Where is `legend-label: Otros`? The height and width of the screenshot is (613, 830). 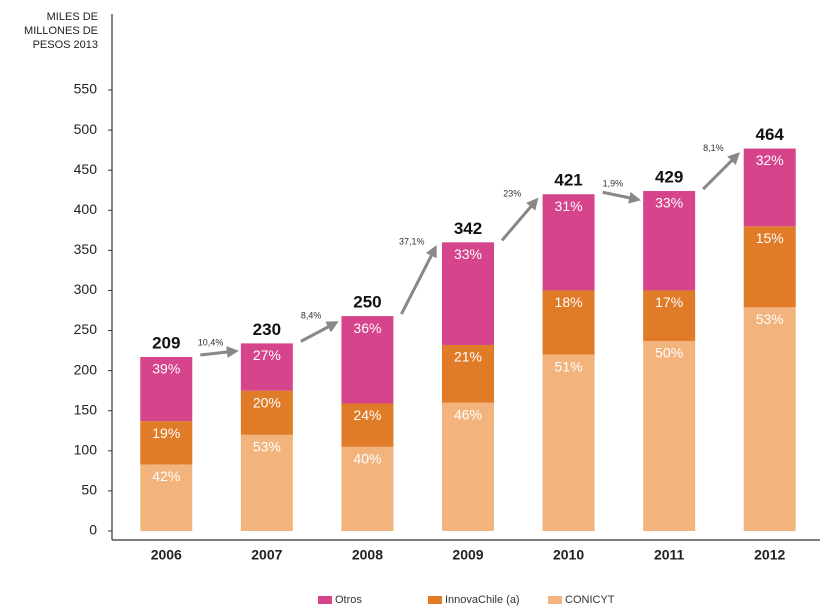 legend-label: Otros is located at coordinates (348, 600).